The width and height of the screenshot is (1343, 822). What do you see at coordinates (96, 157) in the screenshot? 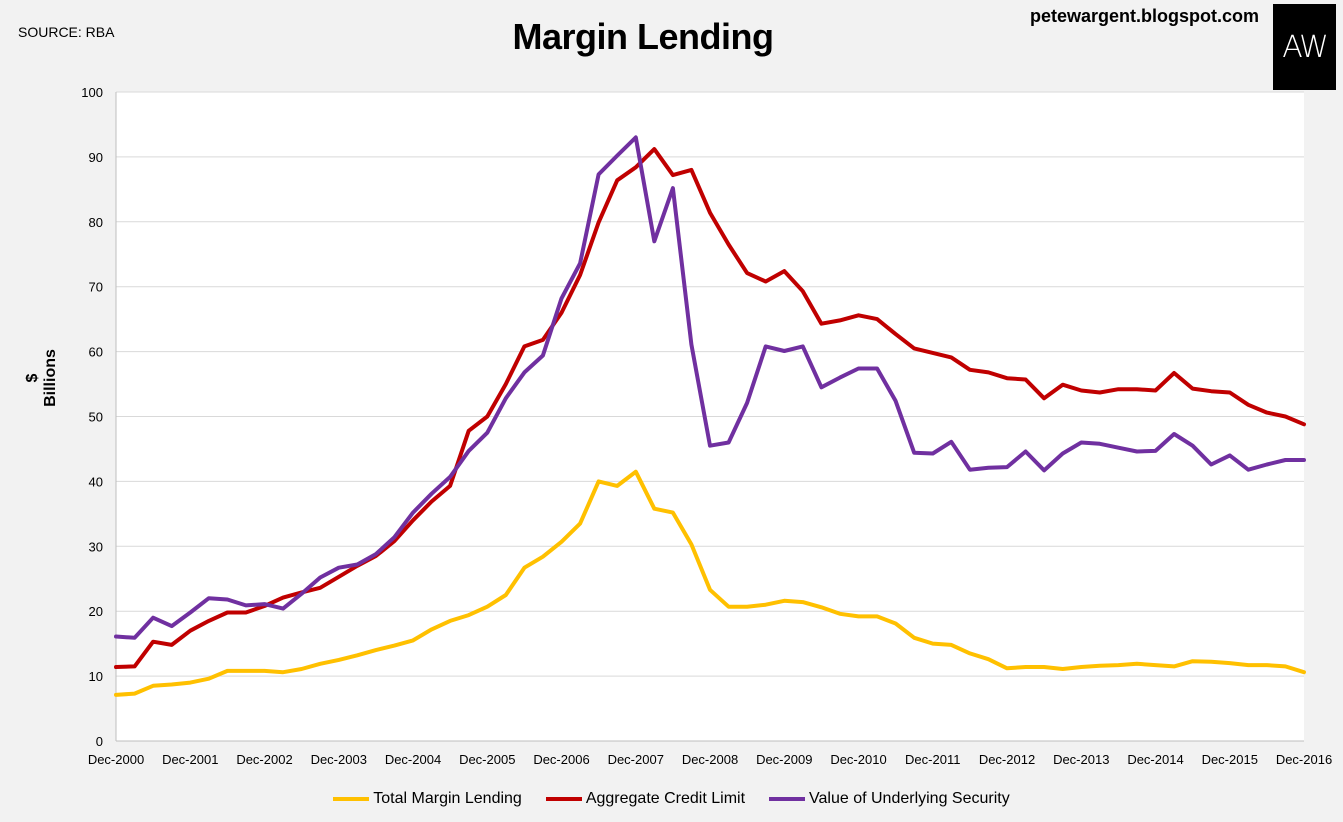
I see `y-tick-label: 90` at bounding box center [96, 157].